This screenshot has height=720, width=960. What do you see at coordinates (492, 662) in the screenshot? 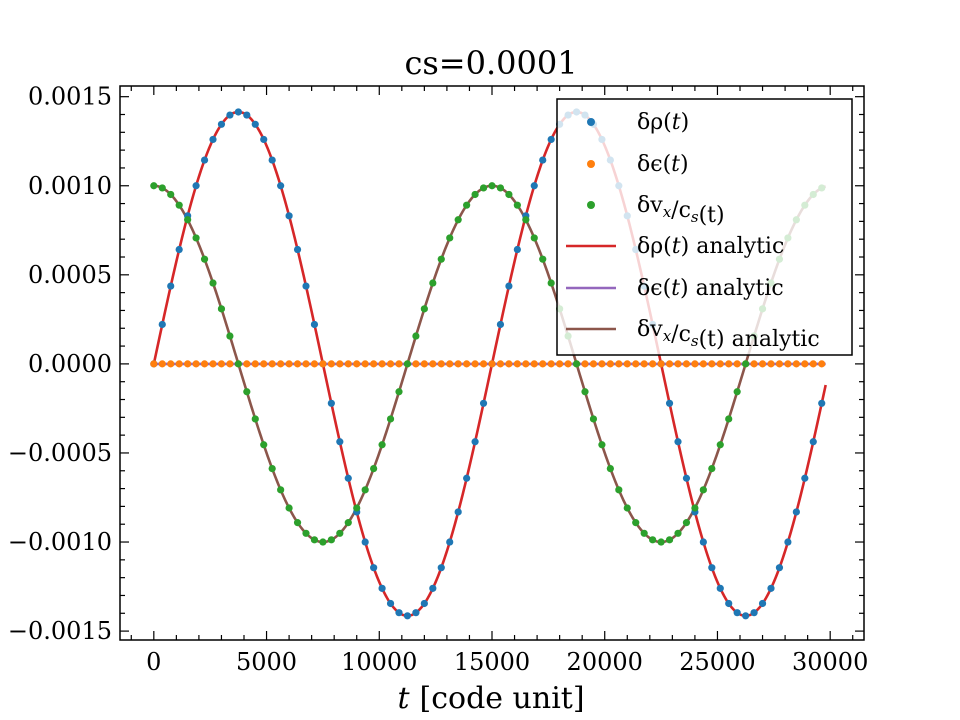
I see `x-tick-label: 15000` at bounding box center [492, 662].